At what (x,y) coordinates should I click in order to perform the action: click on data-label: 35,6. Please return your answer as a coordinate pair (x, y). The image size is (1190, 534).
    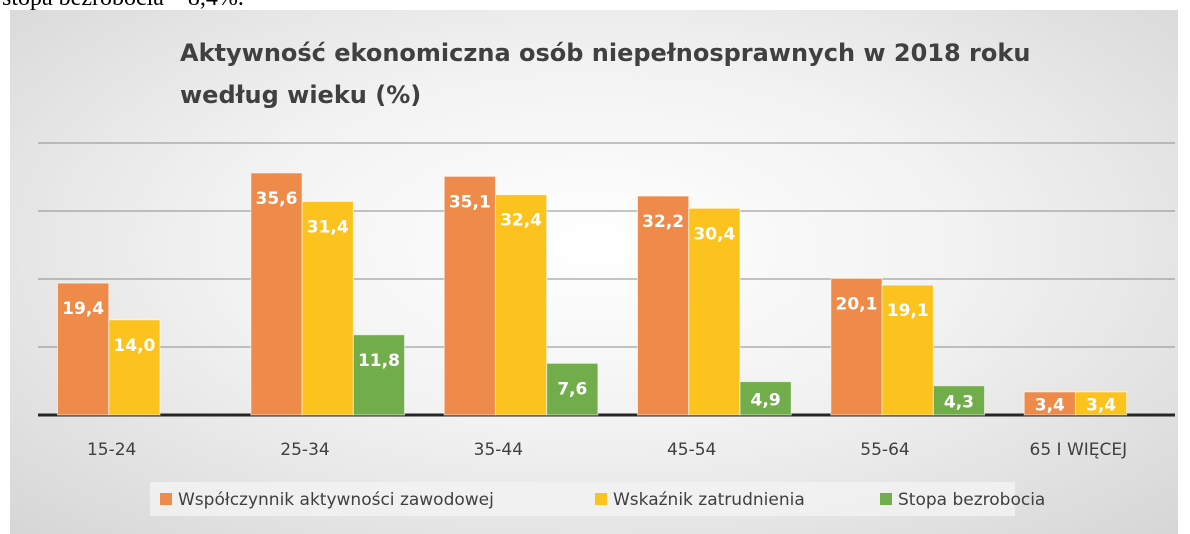
    Looking at the image, I should click on (277, 199).